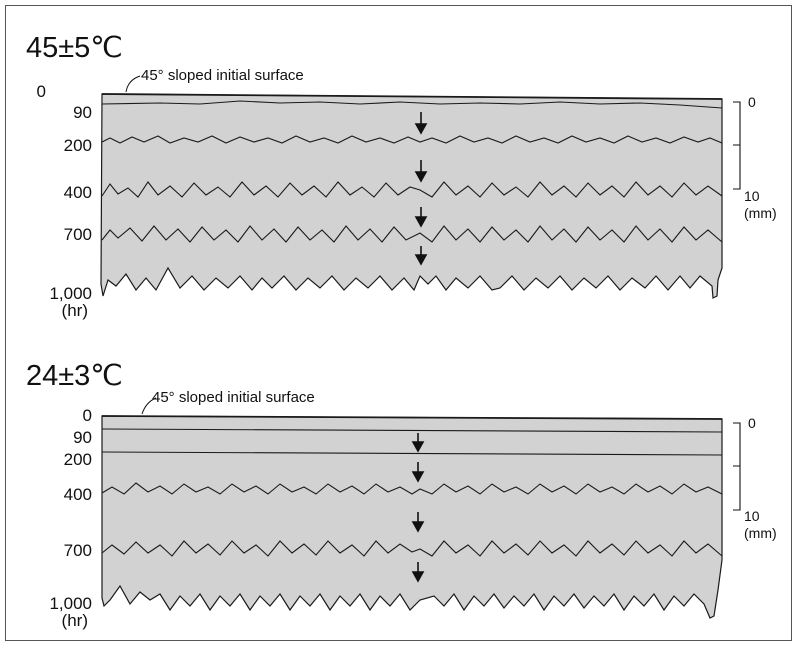 This screenshot has height=646, width=797. What do you see at coordinates (74, 376) in the screenshot?
I see `panel-title: 24±3℃` at bounding box center [74, 376].